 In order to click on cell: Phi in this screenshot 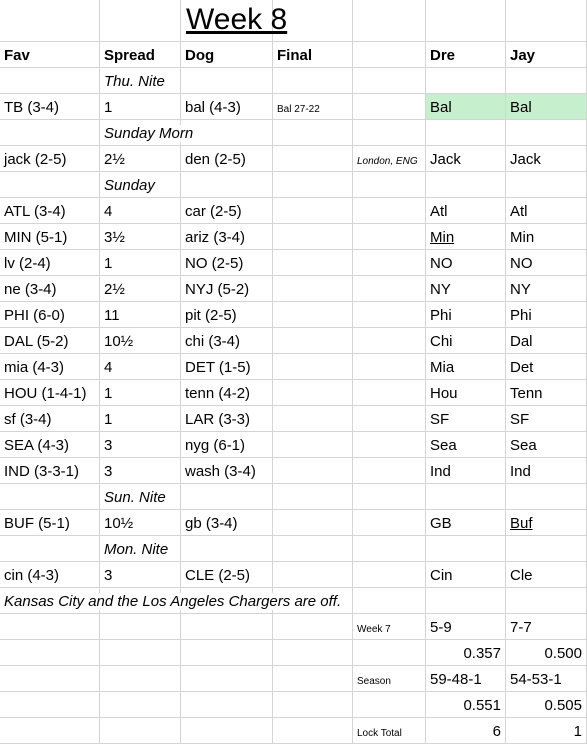, I will do `click(546, 315)`.